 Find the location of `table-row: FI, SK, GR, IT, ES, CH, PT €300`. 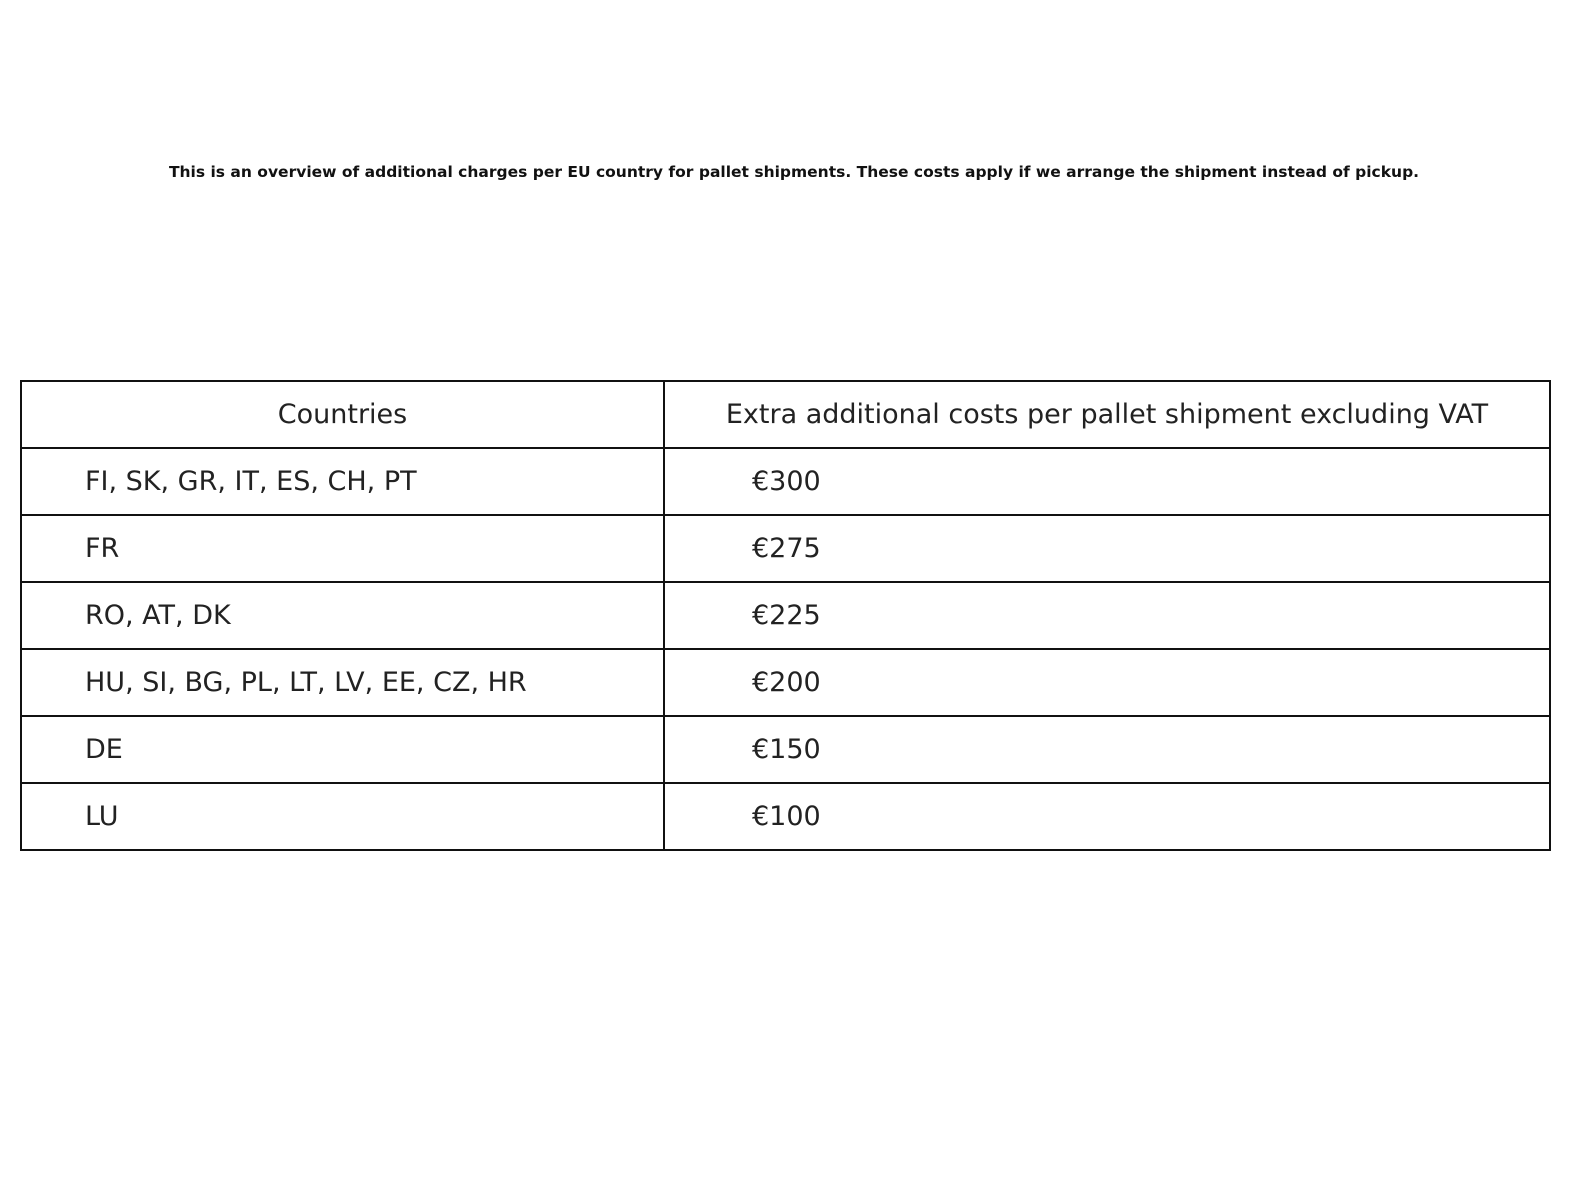

table-row: FI, SK, GR, IT, ES, CH, PT €300 is located at coordinates (785, 481).